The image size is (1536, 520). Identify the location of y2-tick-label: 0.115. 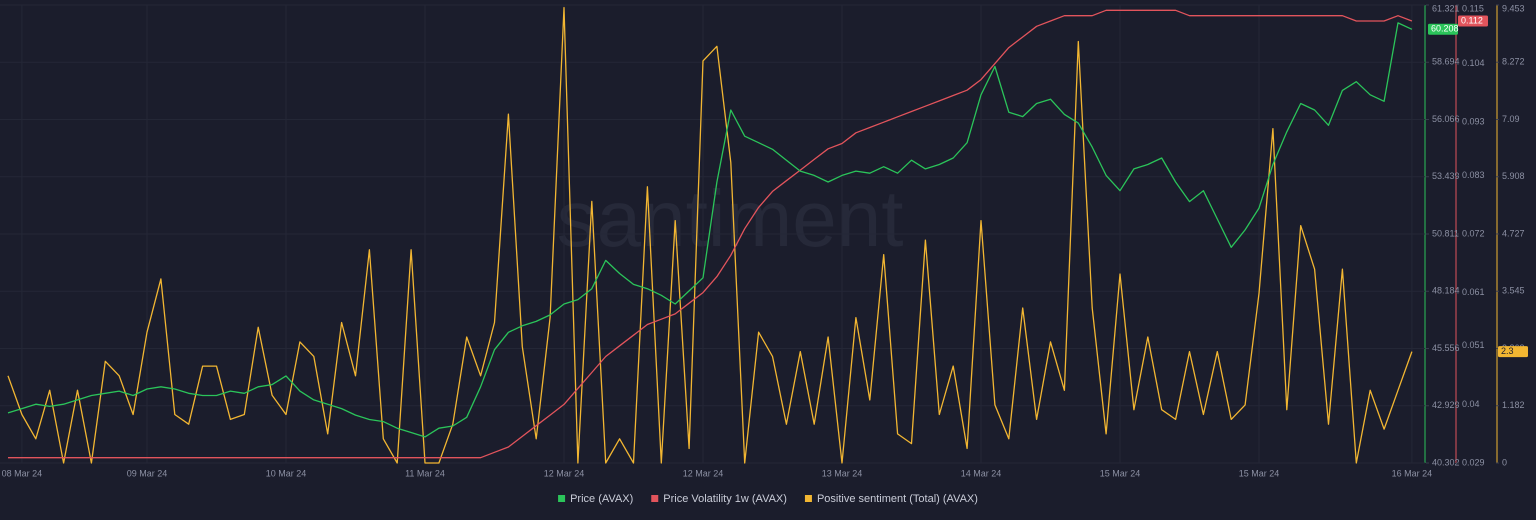
(1473, 8).